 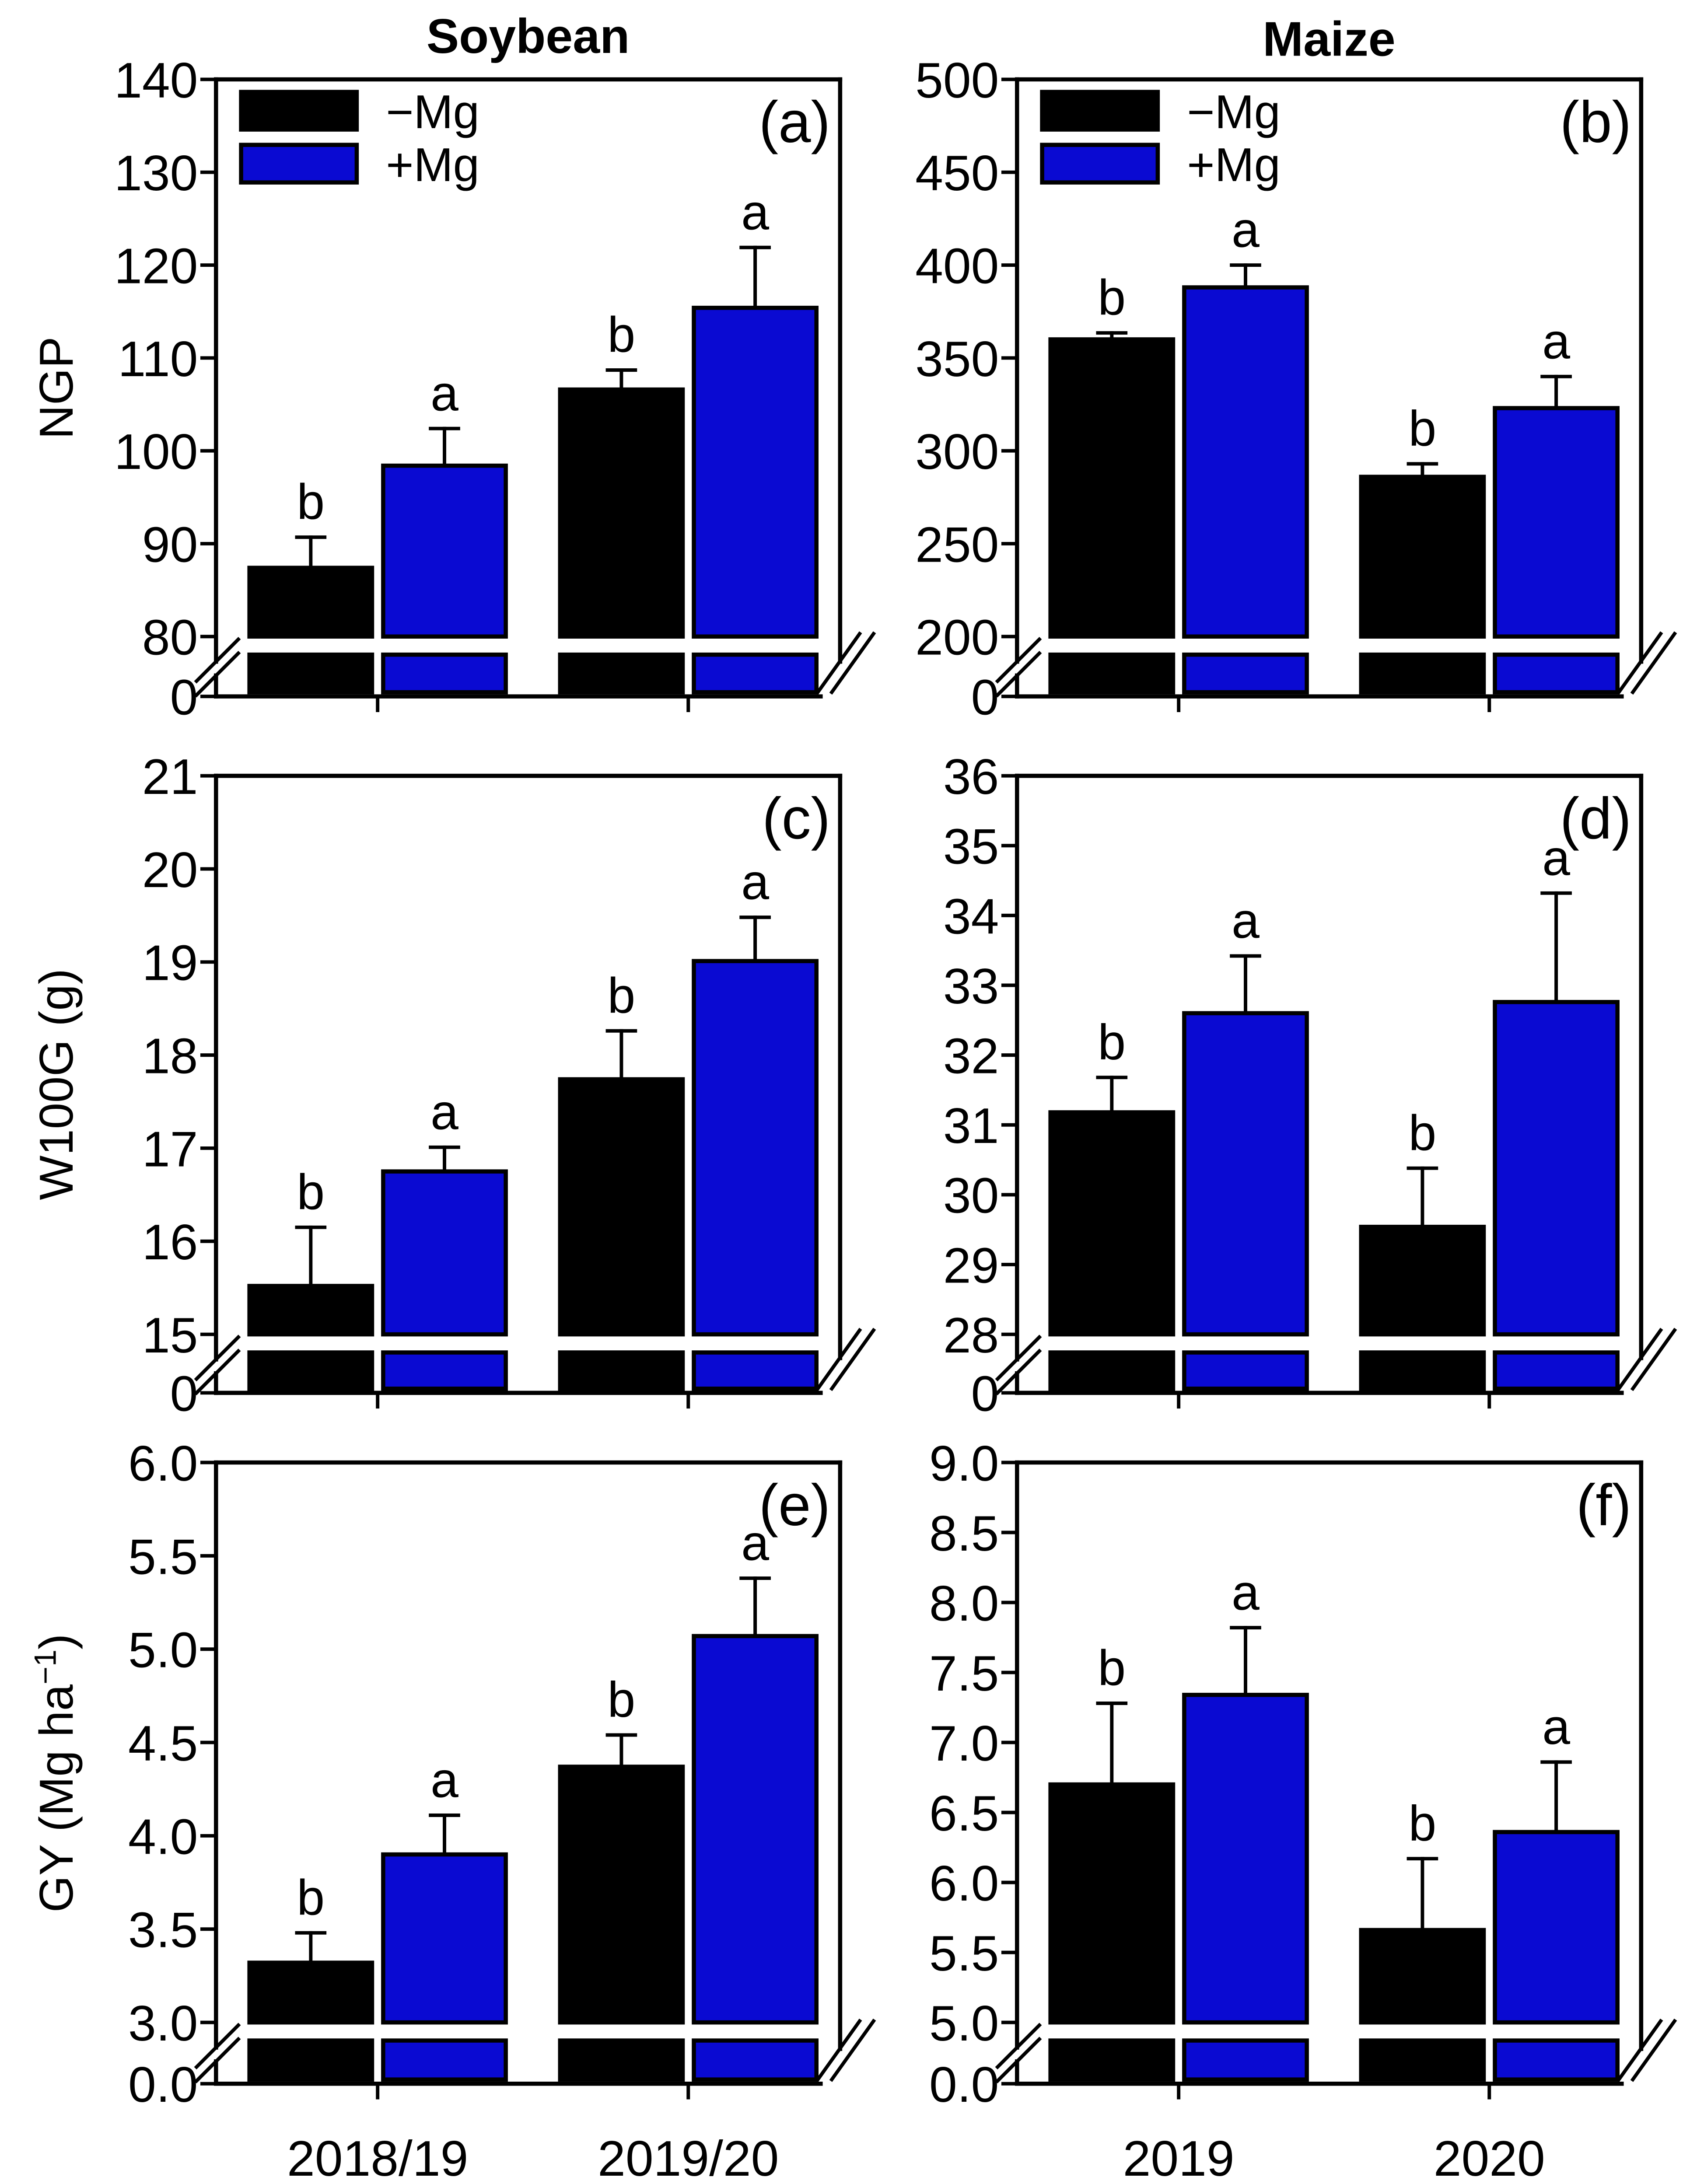 I want to click on y-tick-label: 35, so click(x=971, y=847).